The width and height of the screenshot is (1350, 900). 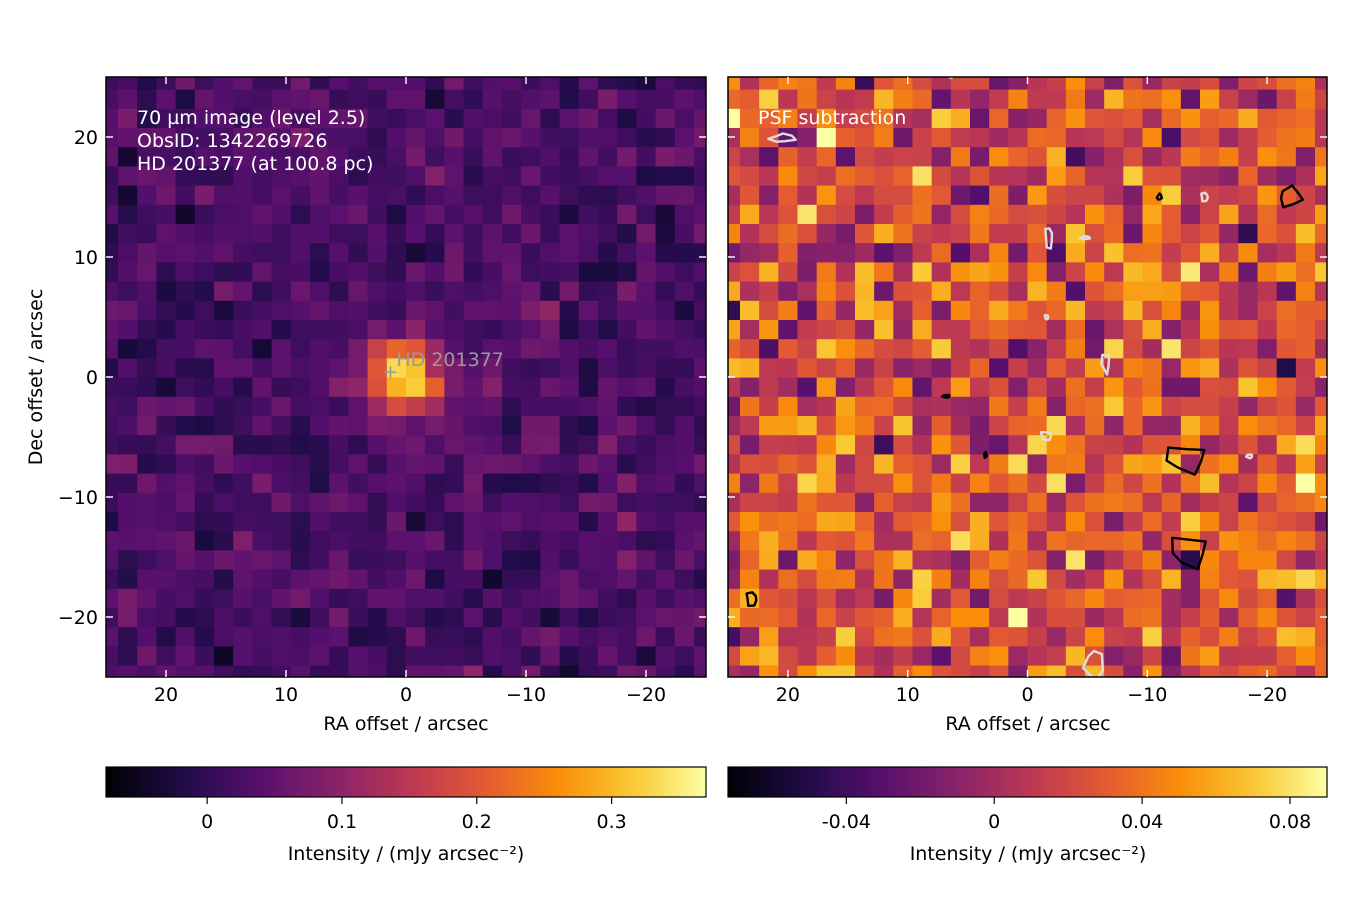 What do you see at coordinates (406, 815) in the screenshot?
I see `left-colorbar: 0 0.1 0.2 0.3 Intensity / (mJy arcsec⁻²)` at bounding box center [406, 815].